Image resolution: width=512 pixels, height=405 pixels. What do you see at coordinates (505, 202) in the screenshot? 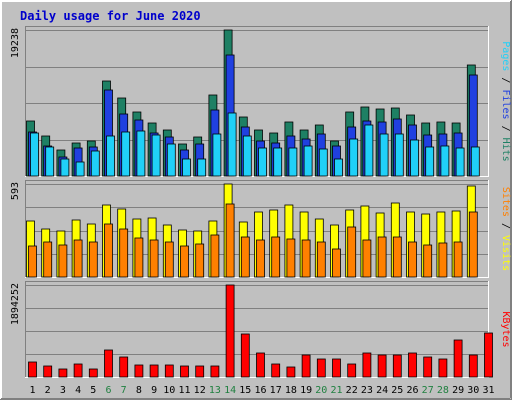
I see `axis-label-sites: Sites` at bounding box center [505, 202].